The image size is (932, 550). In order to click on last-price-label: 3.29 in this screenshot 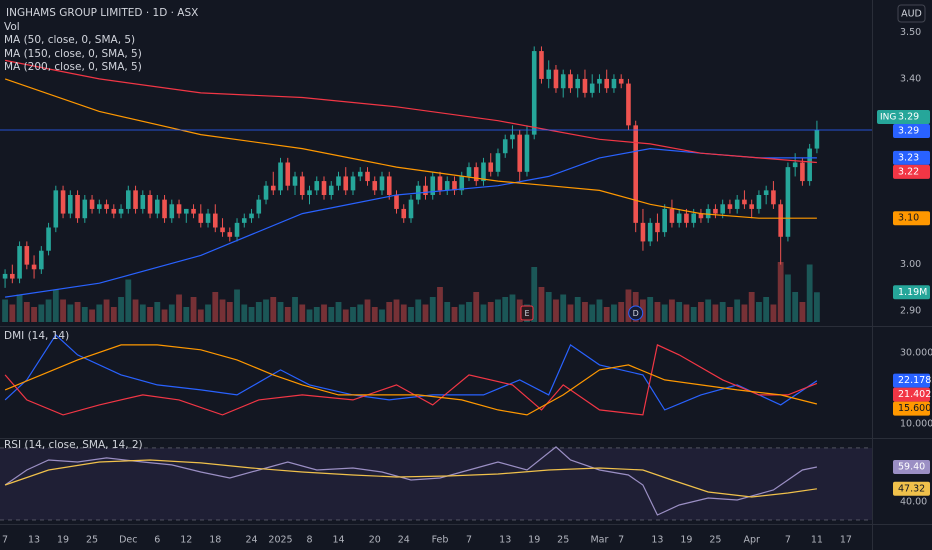, I will do `click(908, 131)`.